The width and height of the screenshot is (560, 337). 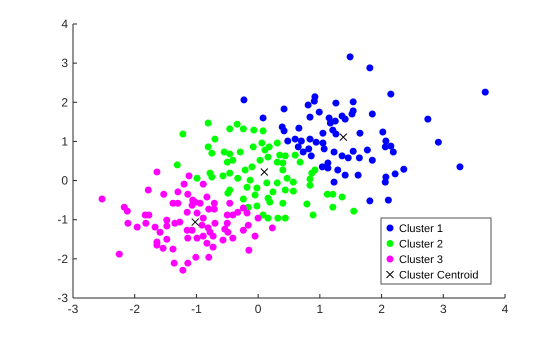 I want to click on y-tick-label: 1, so click(x=64, y=141).